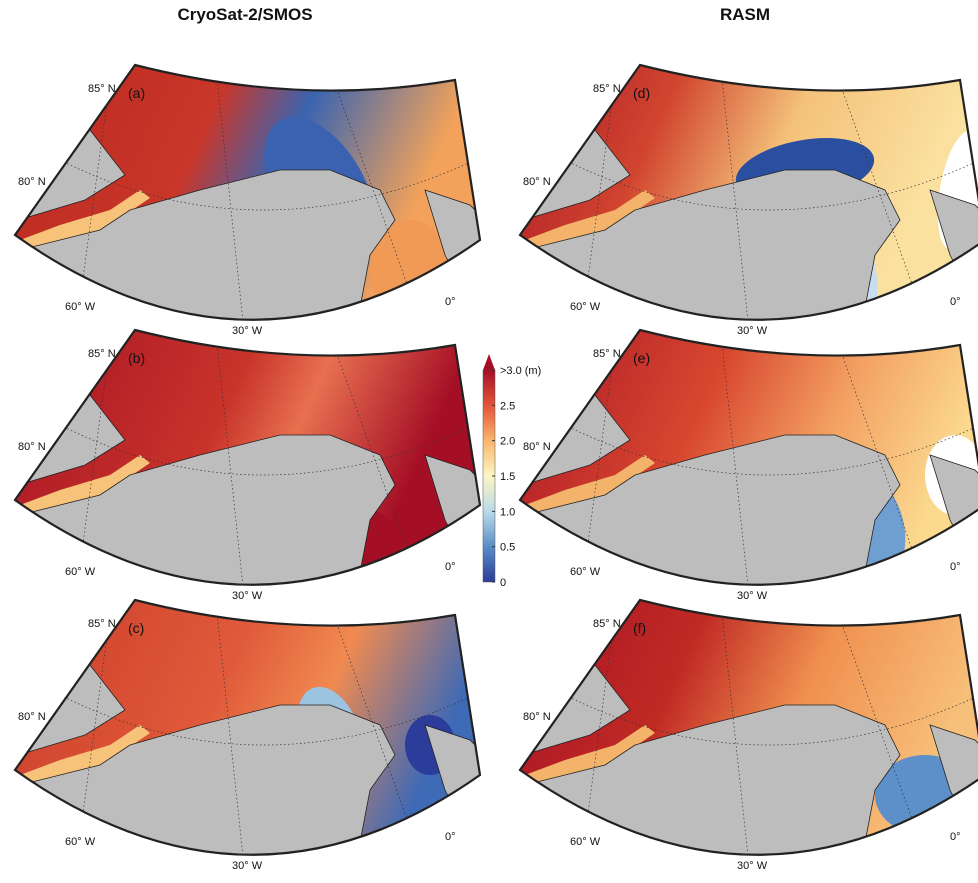 The width and height of the screenshot is (978, 883). What do you see at coordinates (136, 358) in the screenshot?
I see `panel-label: (b)` at bounding box center [136, 358].